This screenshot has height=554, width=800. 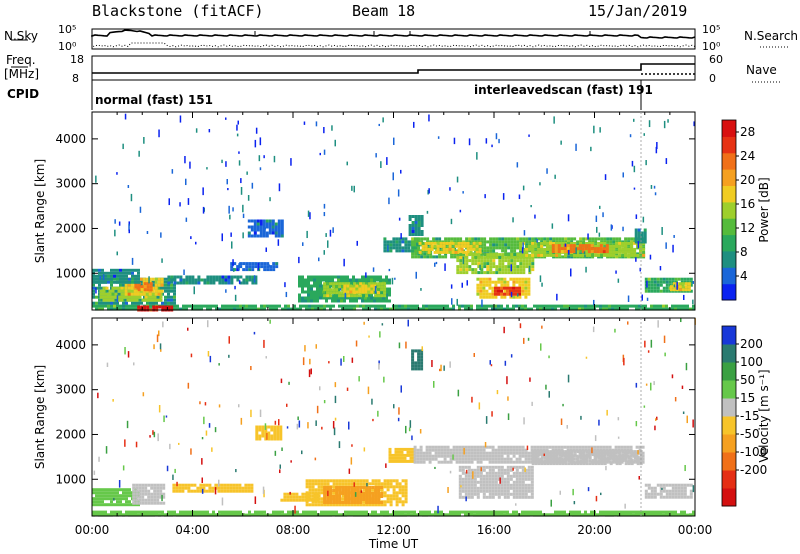 I want to click on cpid-segment-label: normal (fast) 151, so click(x=154, y=100).